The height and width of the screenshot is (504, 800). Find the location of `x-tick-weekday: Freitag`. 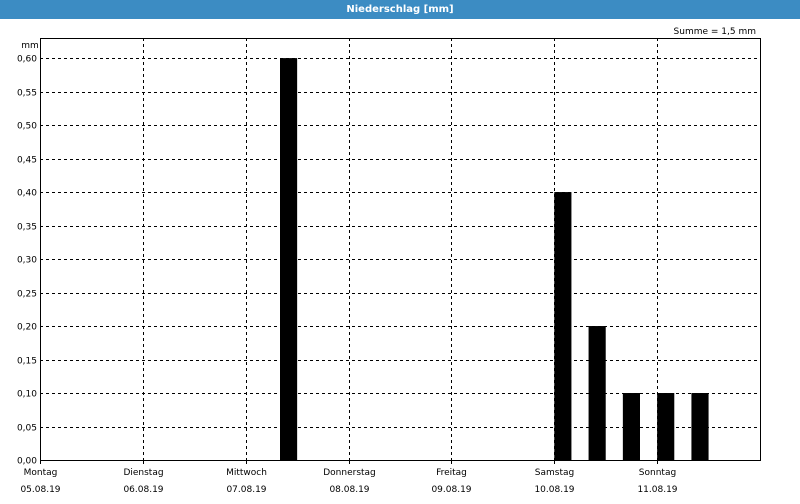

x-tick-weekday: Freitag is located at coordinates (451, 473).